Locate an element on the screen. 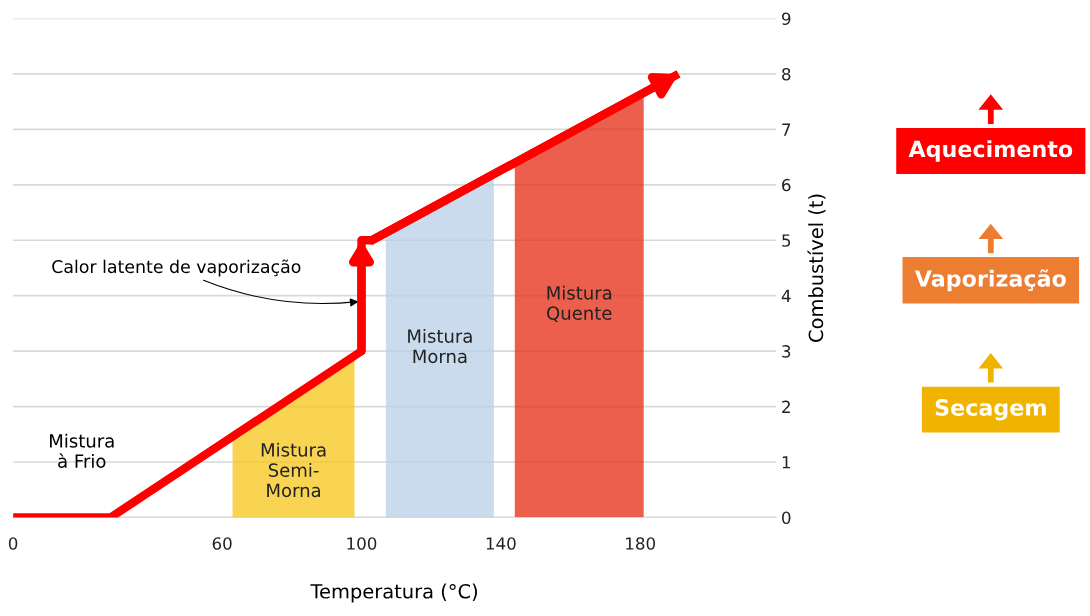  series-label: Mistura Semi- Morna is located at coordinates (293, 470).